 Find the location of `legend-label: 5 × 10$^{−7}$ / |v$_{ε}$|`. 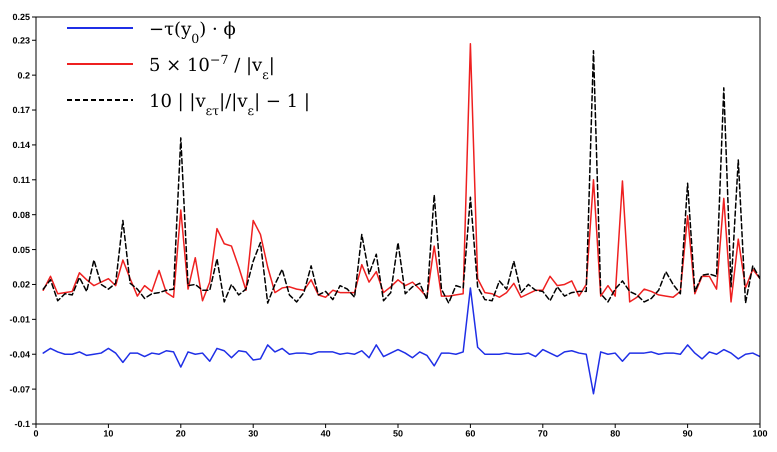

legend-label: 5 × 10$^{−7}$ / |v$_{ε}$| is located at coordinates (212, 67).